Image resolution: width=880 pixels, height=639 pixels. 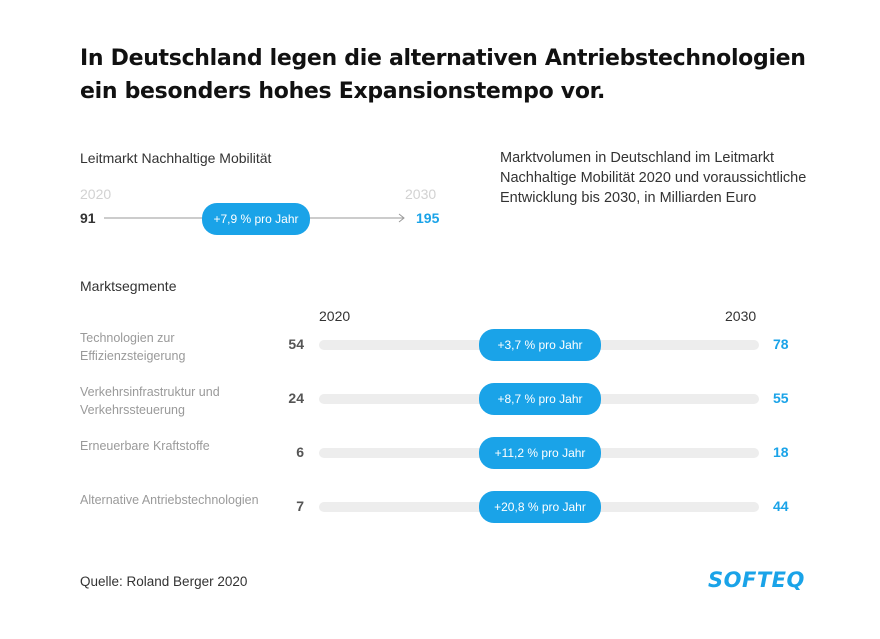 What do you see at coordinates (781, 344) in the screenshot?
I see `segment-value-2030: 78` at bounding box center [781, 344].